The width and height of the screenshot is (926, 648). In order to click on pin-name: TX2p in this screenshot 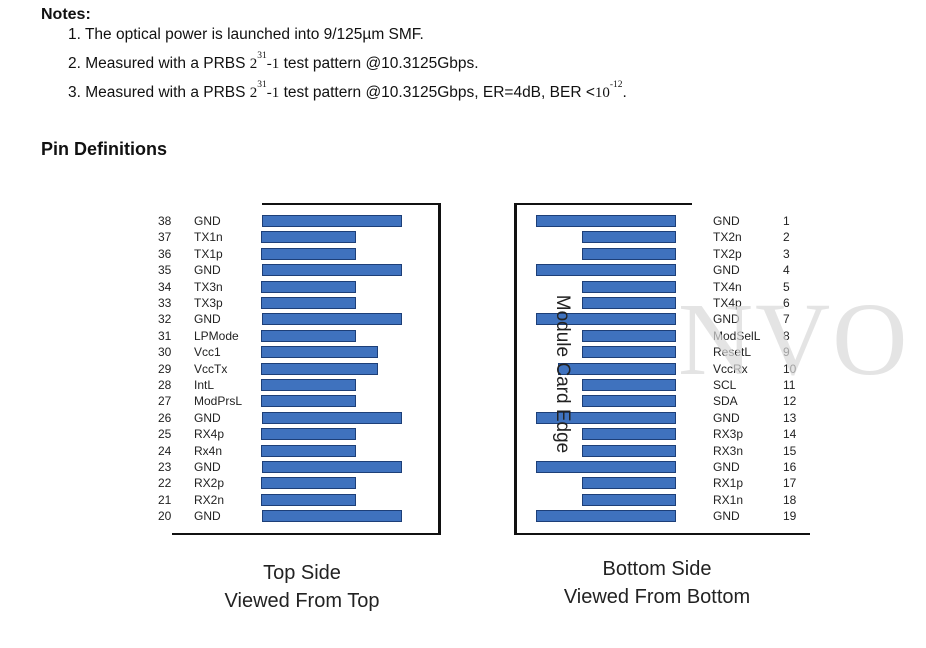, I will do `click(727, 253)`.